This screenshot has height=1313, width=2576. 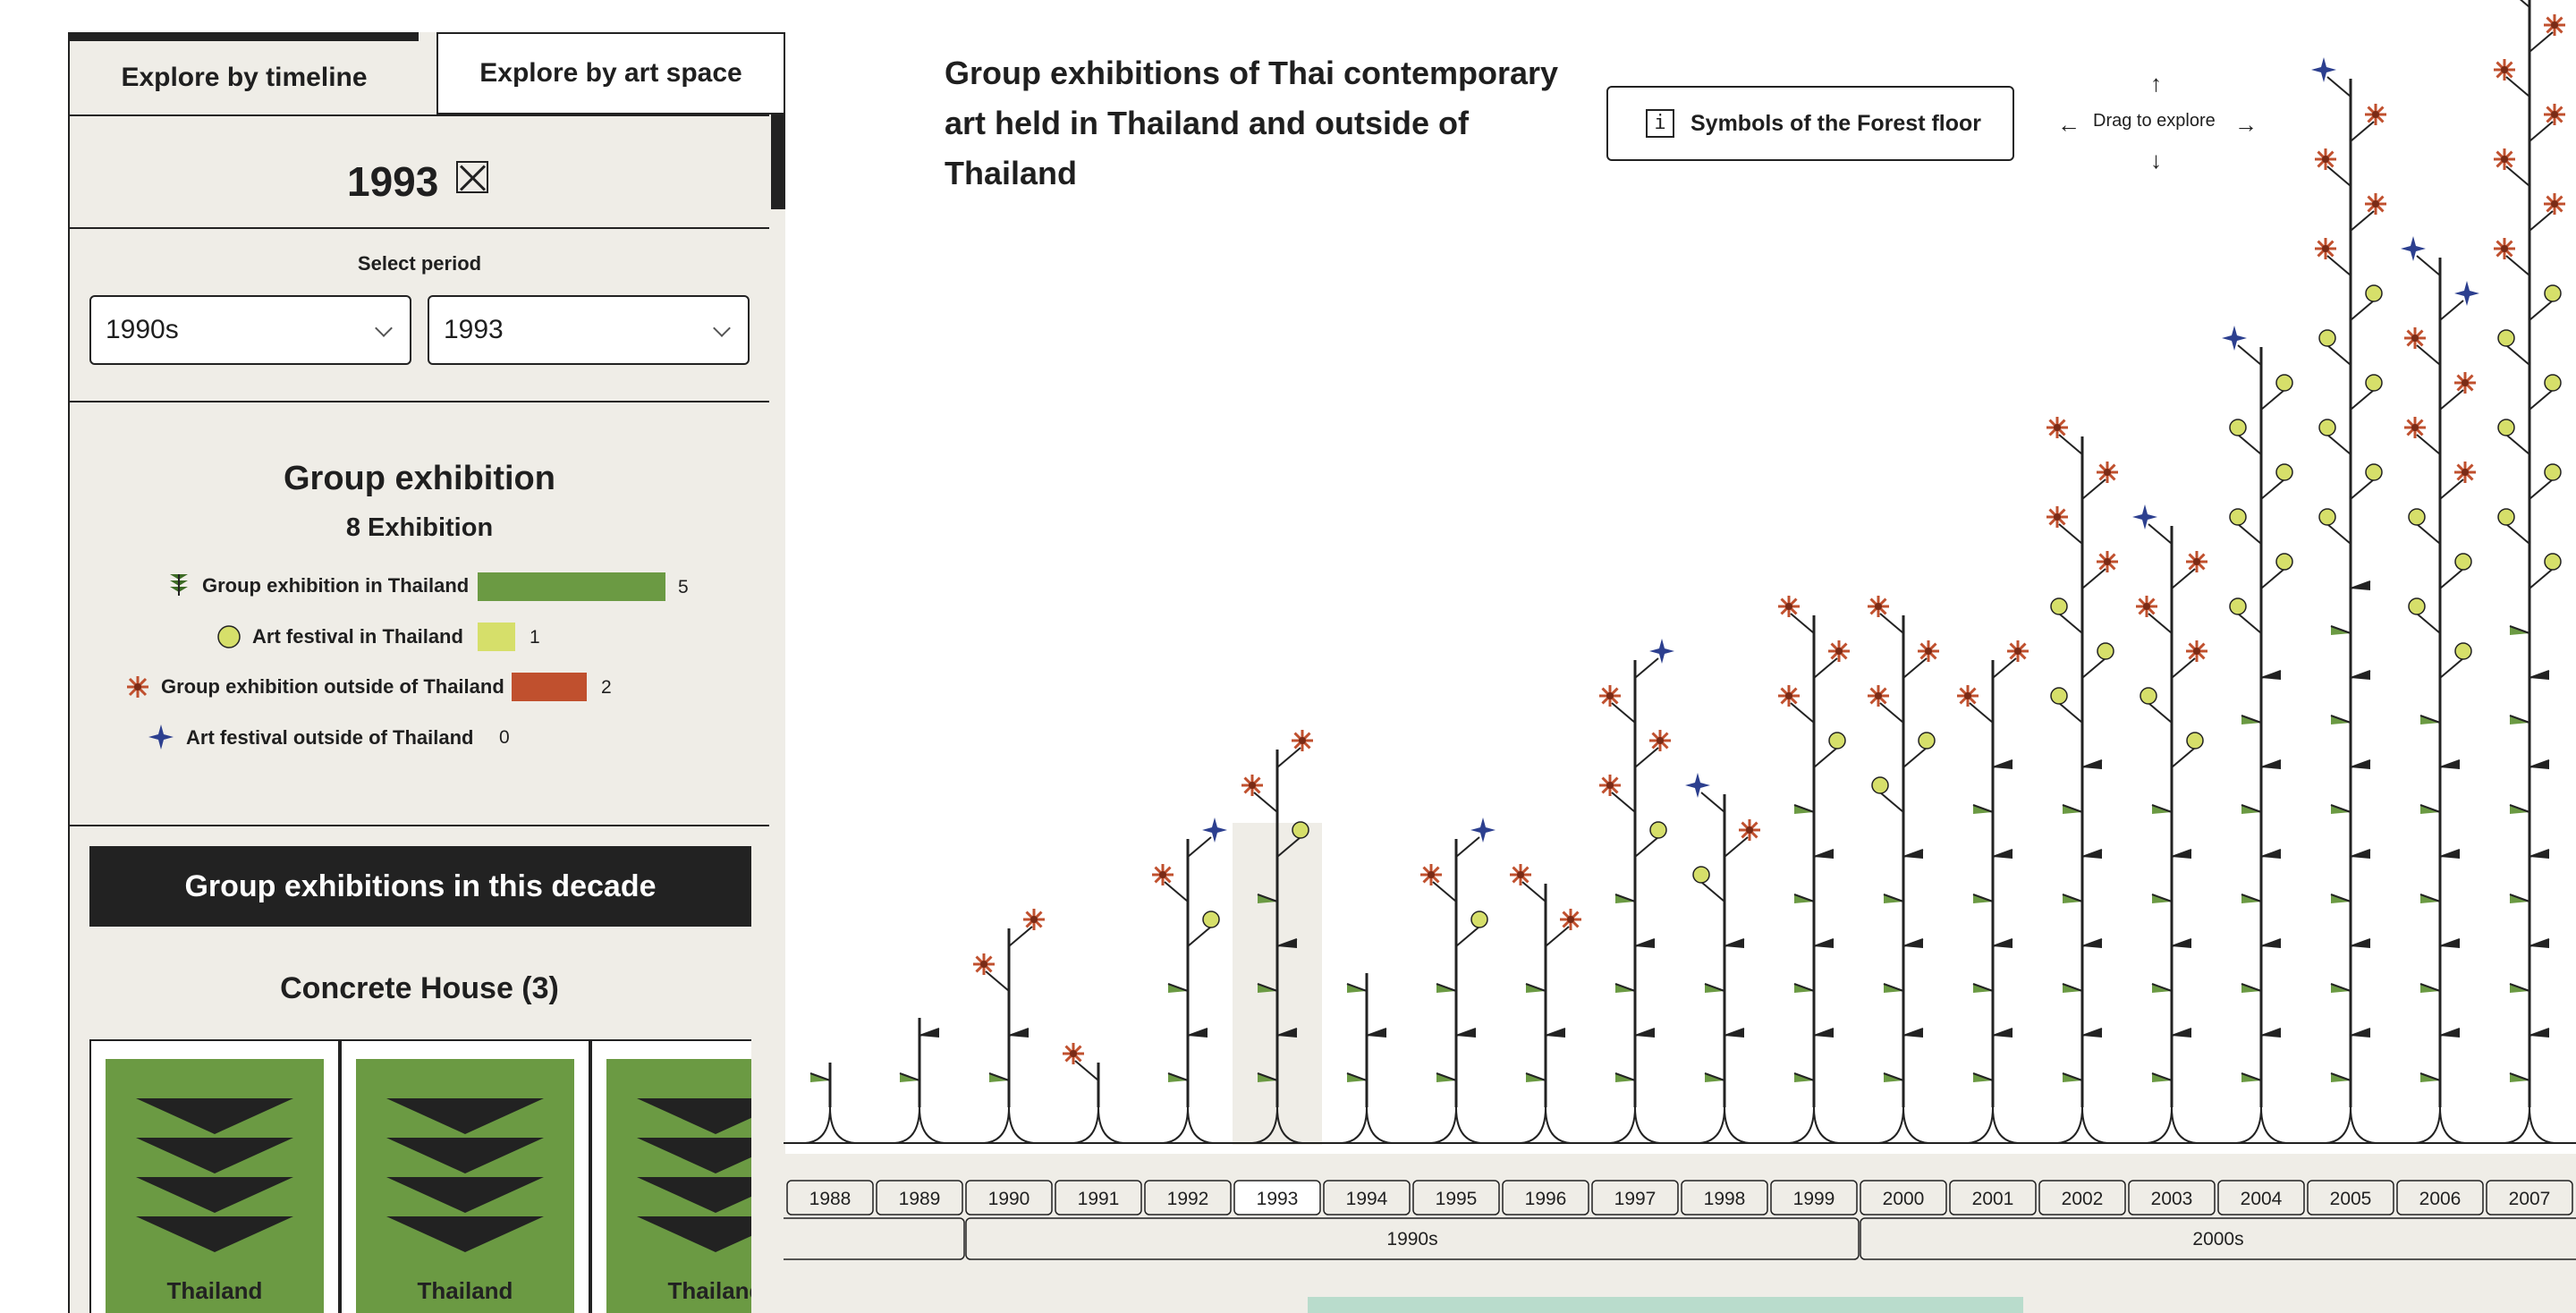 What do you see at coordinates (472, 177) in the screenshot?
I see `close-icon` at bounding box center [472, 177].